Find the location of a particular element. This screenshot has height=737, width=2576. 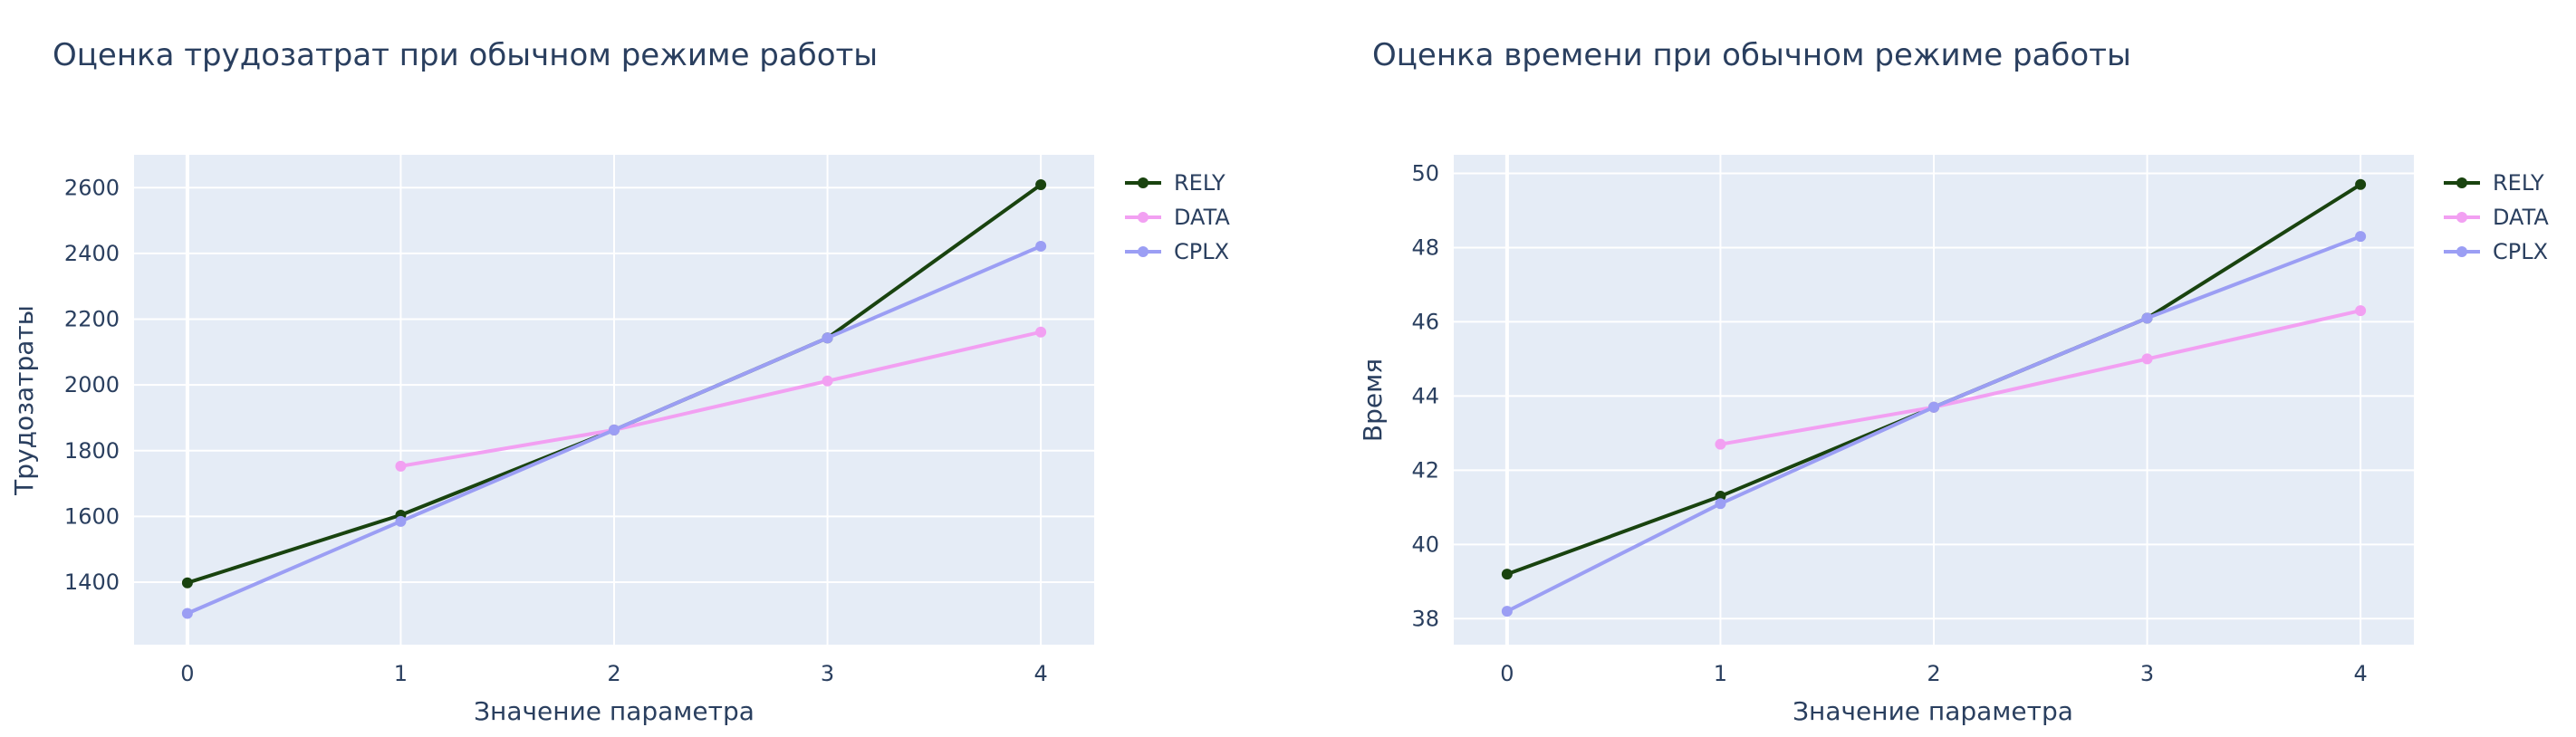

y-tick-label: 2400 is located at coordinates (92, 253).